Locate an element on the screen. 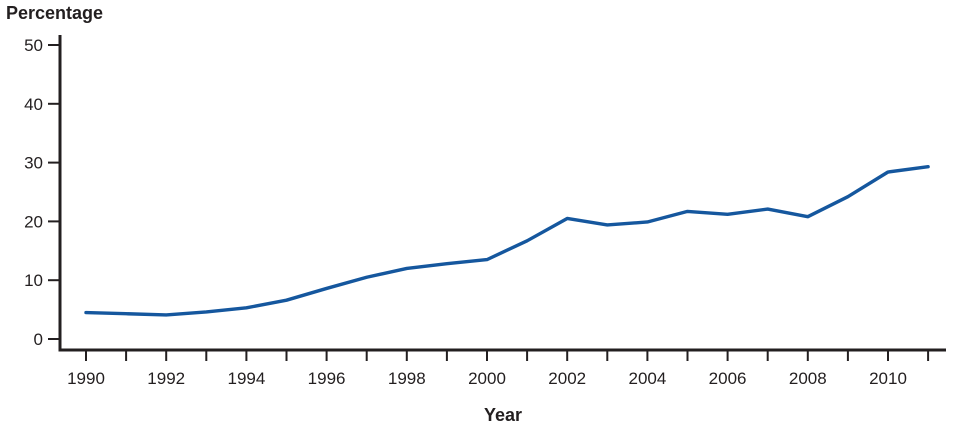 This screenshot has height=438, width=960. x-tick-label: 1994 is located at coordinates (246, 378).